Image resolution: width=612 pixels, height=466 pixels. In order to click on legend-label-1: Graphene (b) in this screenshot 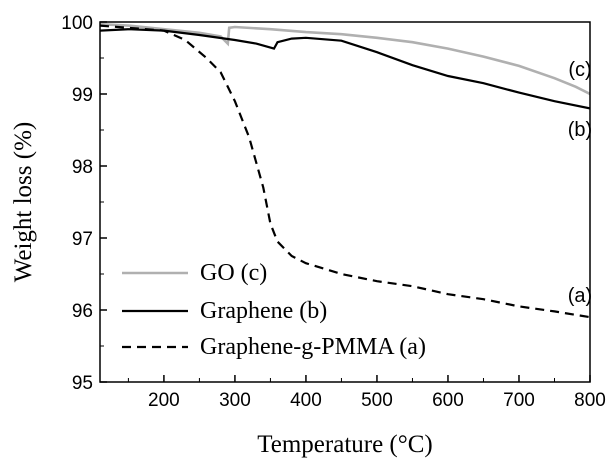, I will do `click(263, 311)`.